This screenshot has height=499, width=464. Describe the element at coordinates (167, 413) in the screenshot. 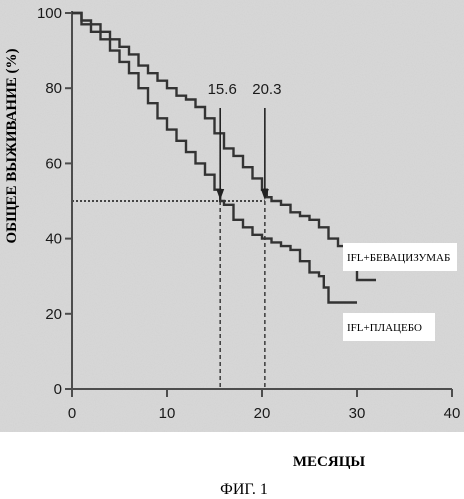

I see `x-tick-label: 10` at that location.